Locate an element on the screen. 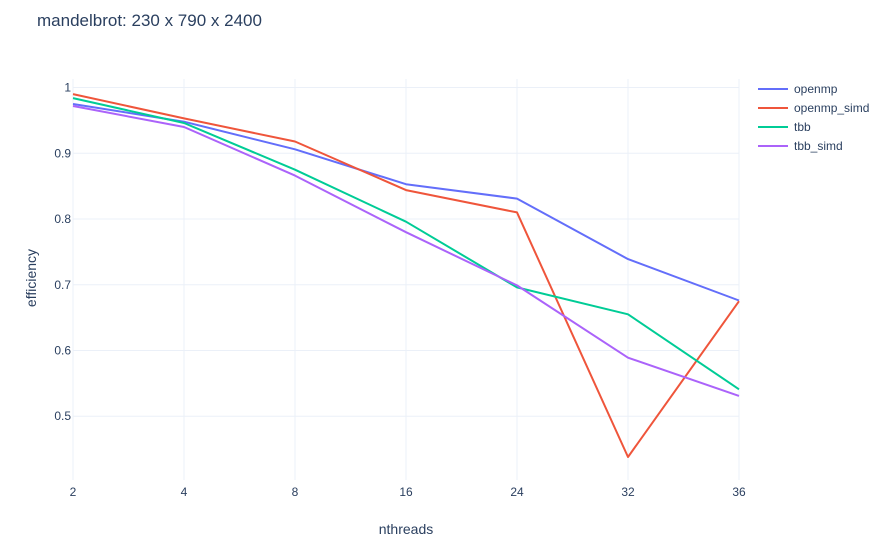 The image size is (890, 549). legend-item-tbb: tbb is located at coordinates (784, 127).